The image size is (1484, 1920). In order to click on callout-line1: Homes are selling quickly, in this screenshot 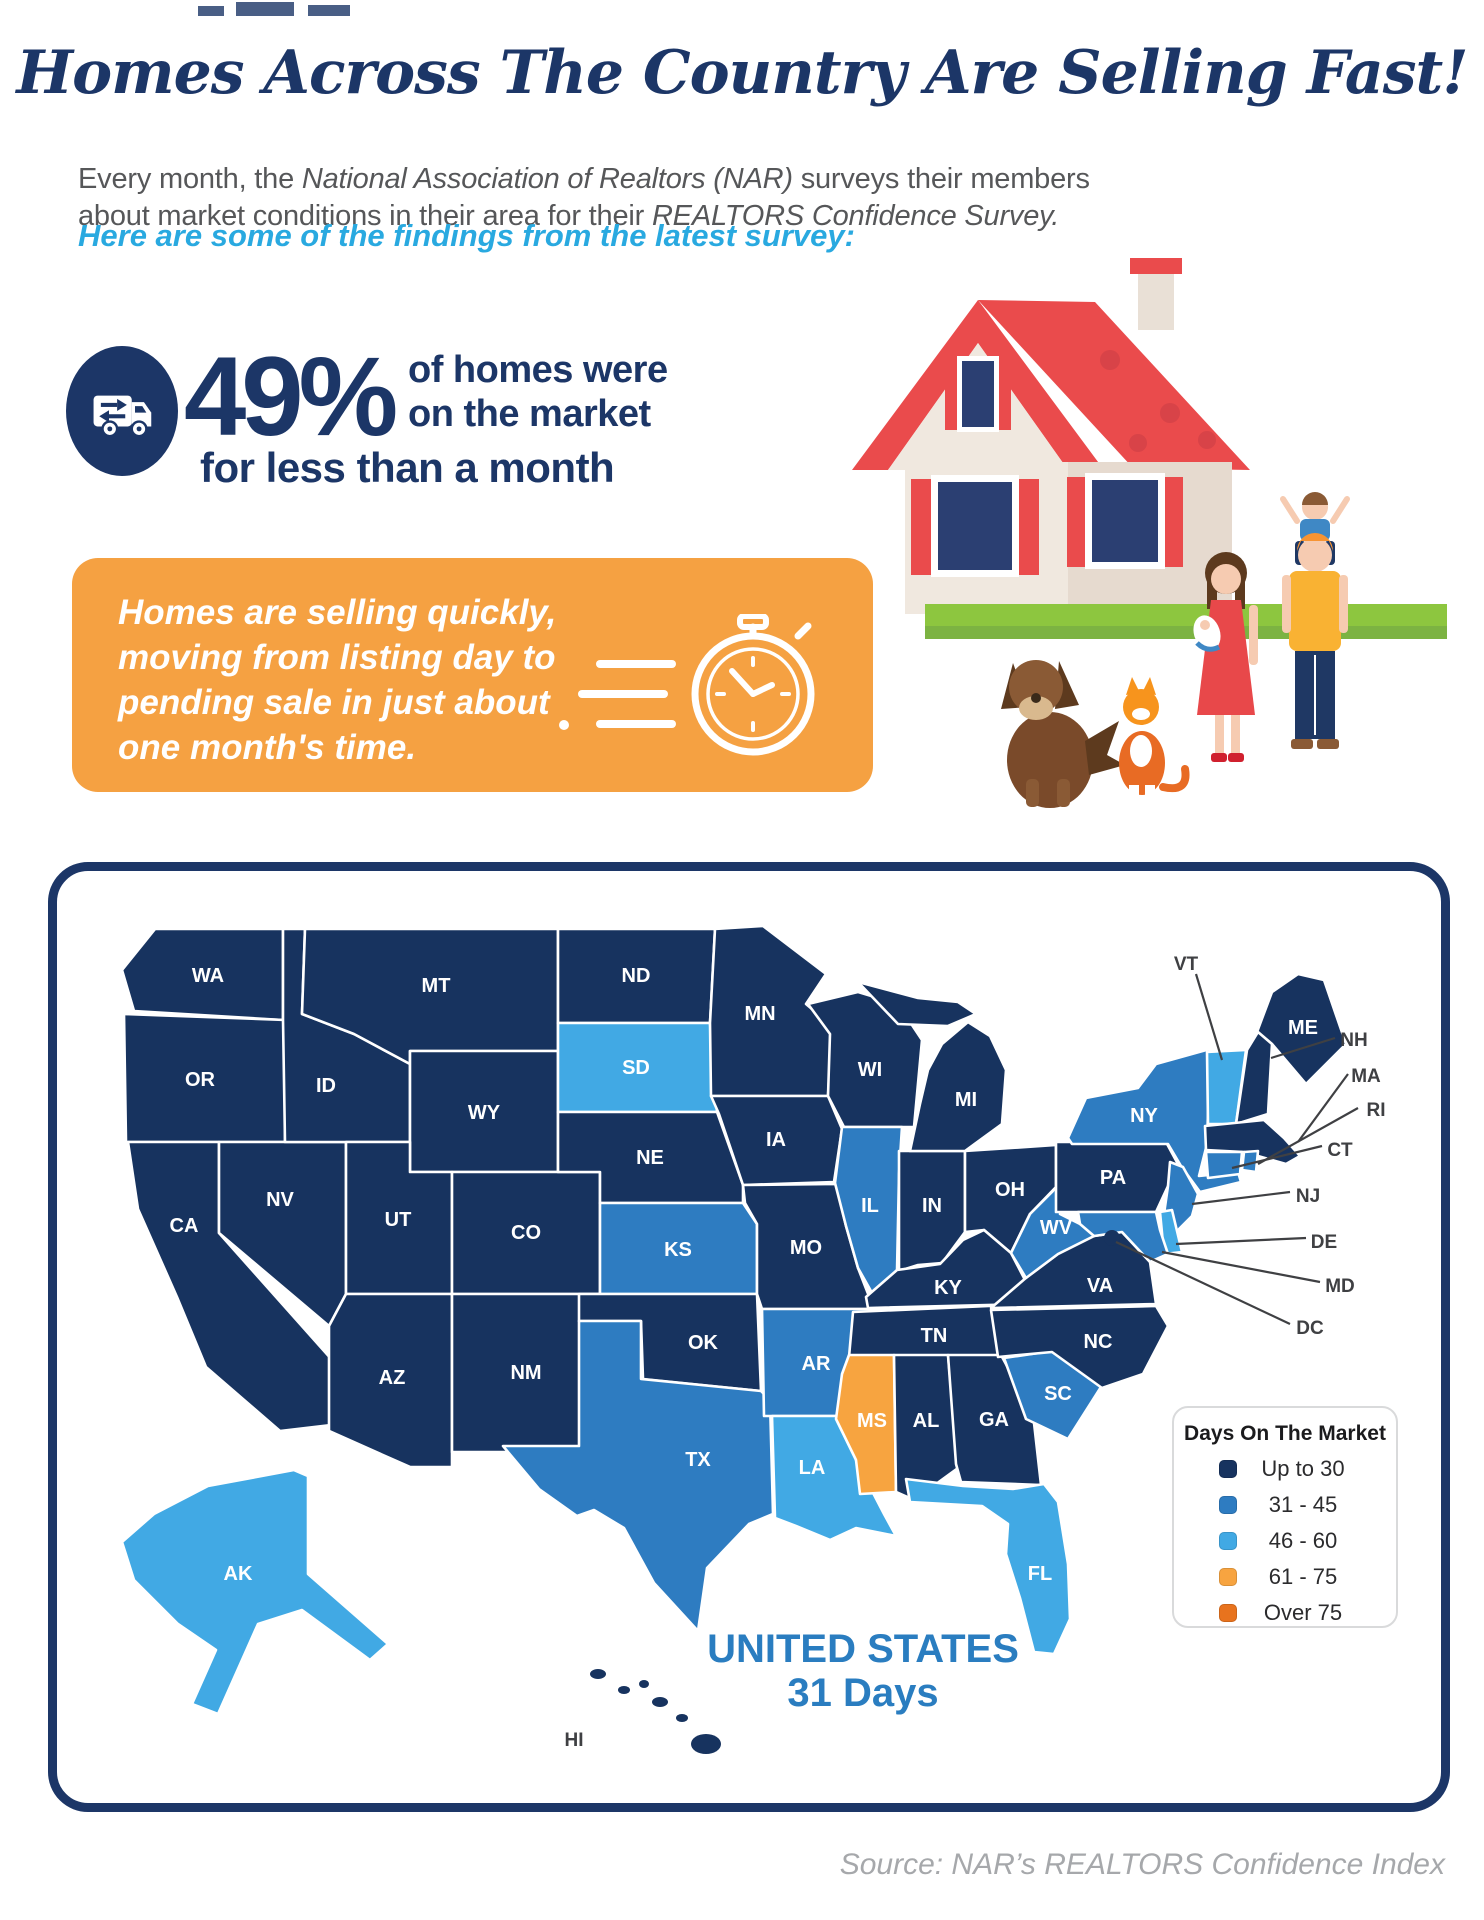, I will do `click(337, 612)`.